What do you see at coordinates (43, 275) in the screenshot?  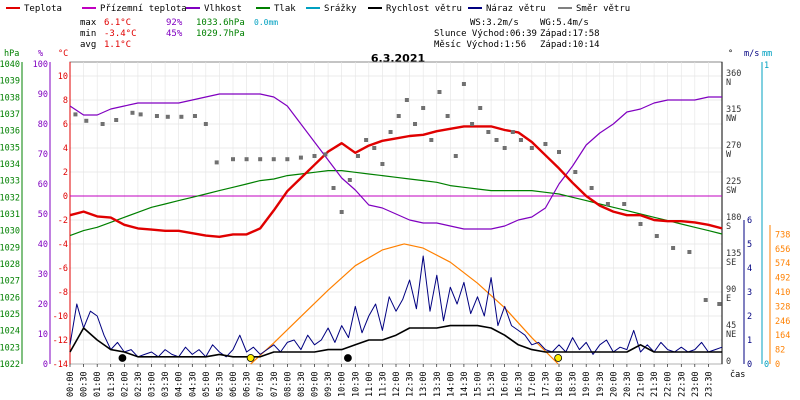 I see `humidity-tick-label: 30` at bounding box center [43, 275].